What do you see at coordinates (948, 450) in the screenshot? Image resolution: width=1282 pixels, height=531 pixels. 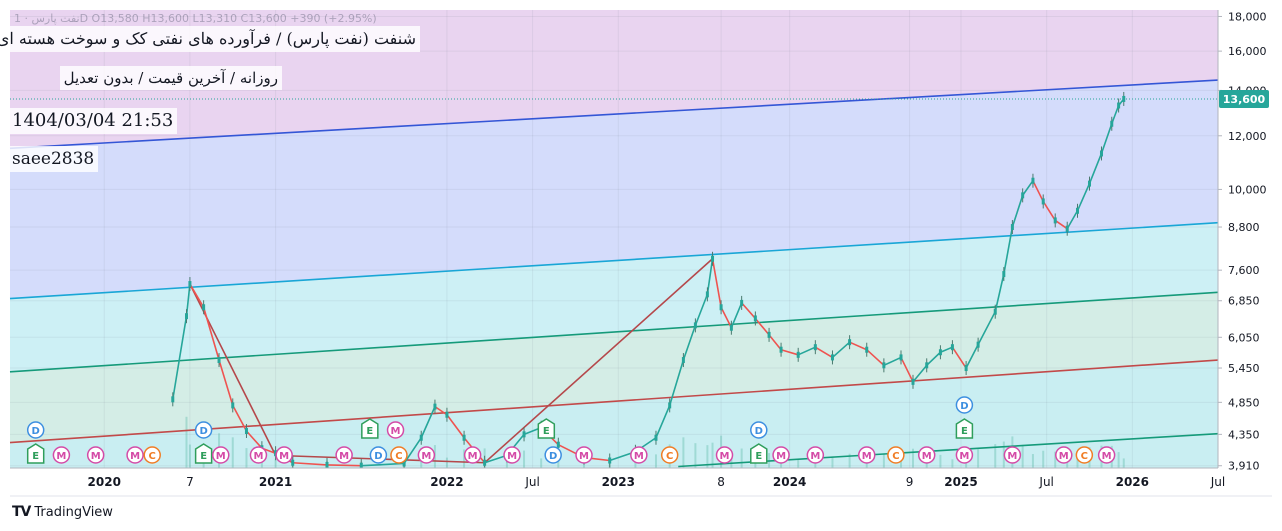 I see `bottom-line` at bounding box center [948, 450].